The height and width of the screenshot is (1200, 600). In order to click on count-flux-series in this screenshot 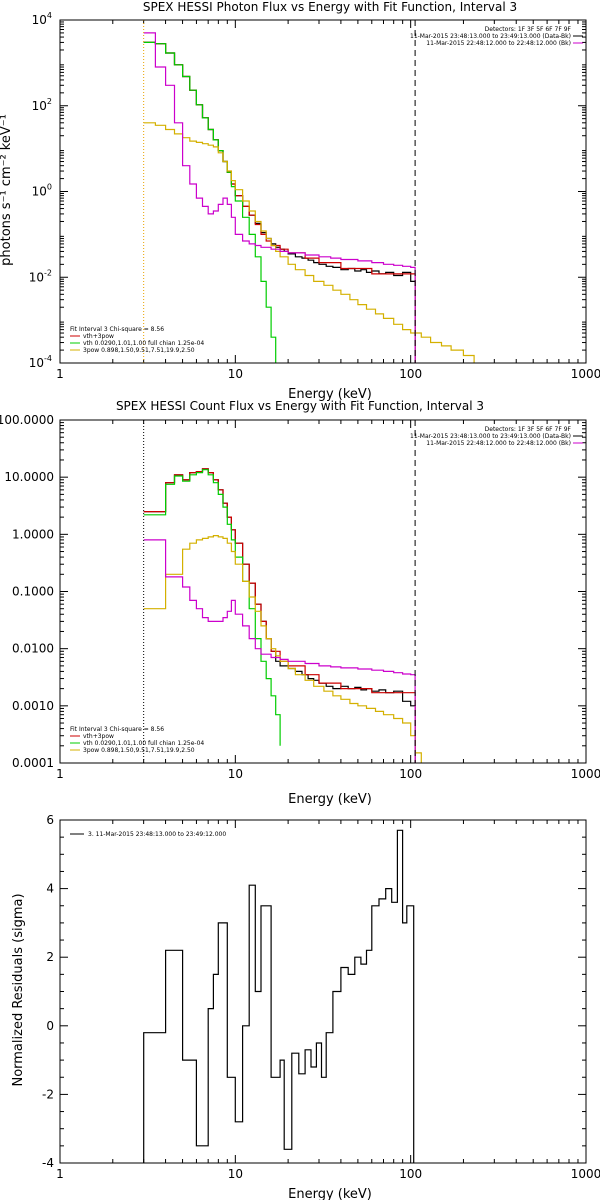, I will do `click(282, 615)`.